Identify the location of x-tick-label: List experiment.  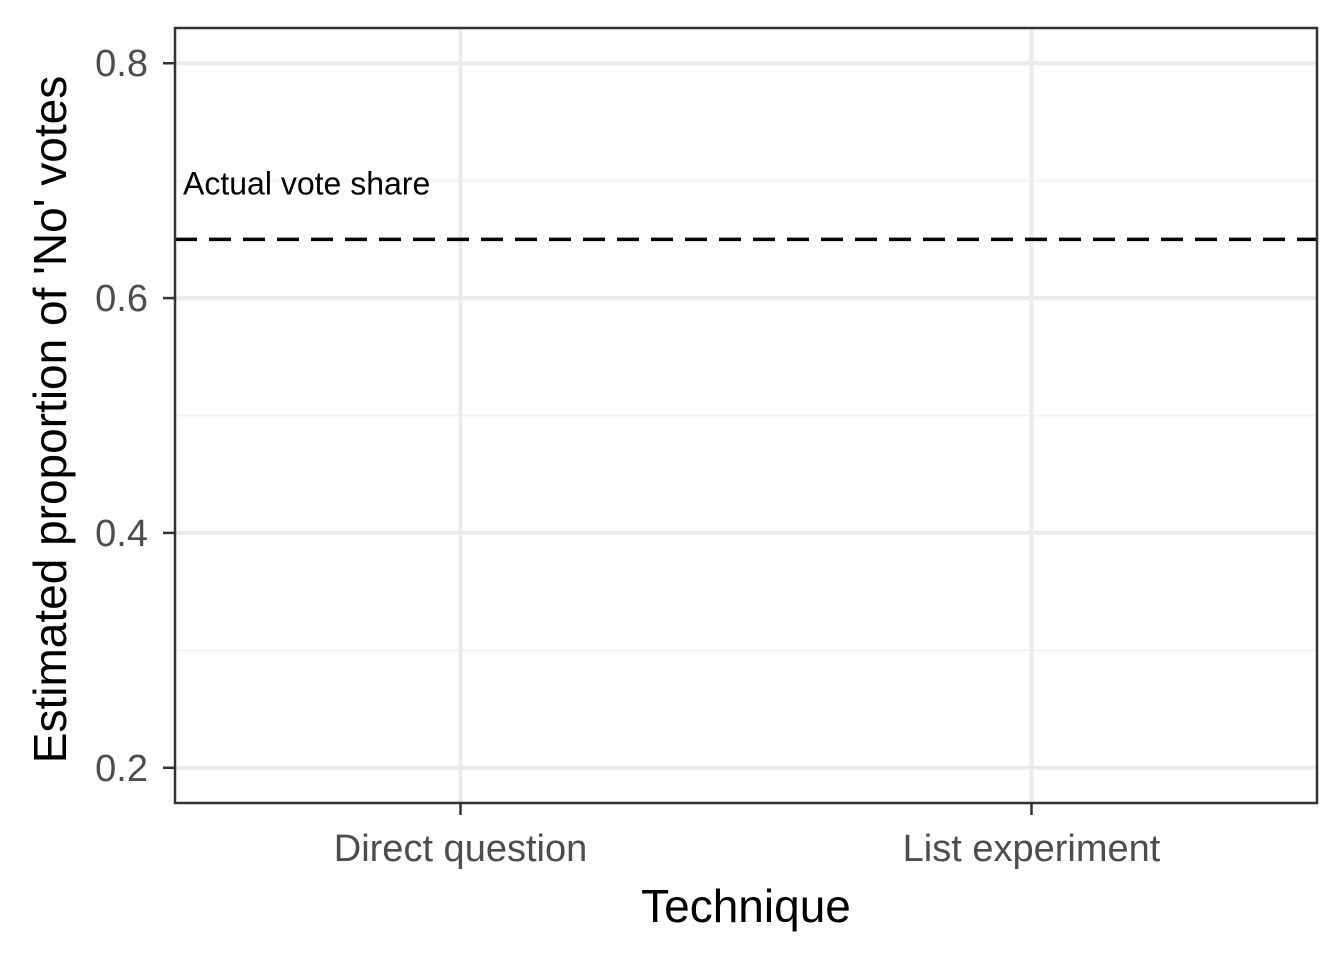
(1032, 849).